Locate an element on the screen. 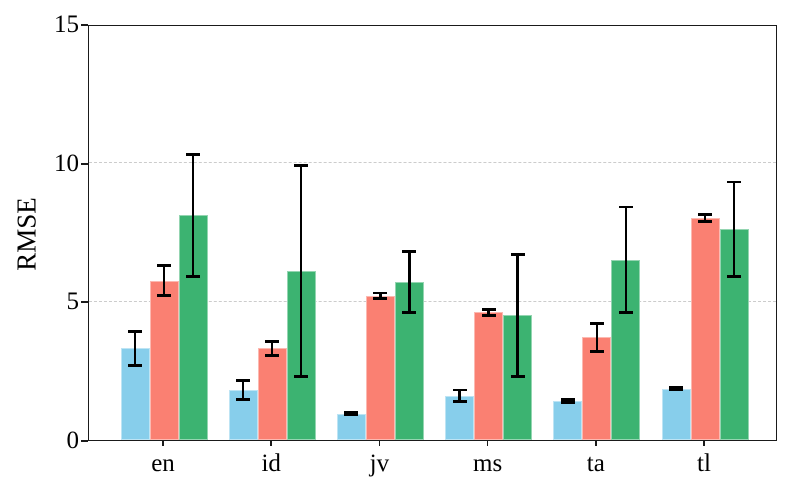 Image resolution: width=793 pixels, height=496 pixels. error-bar-mediumseagreen-series-ta is located at coordinates (626, 260).